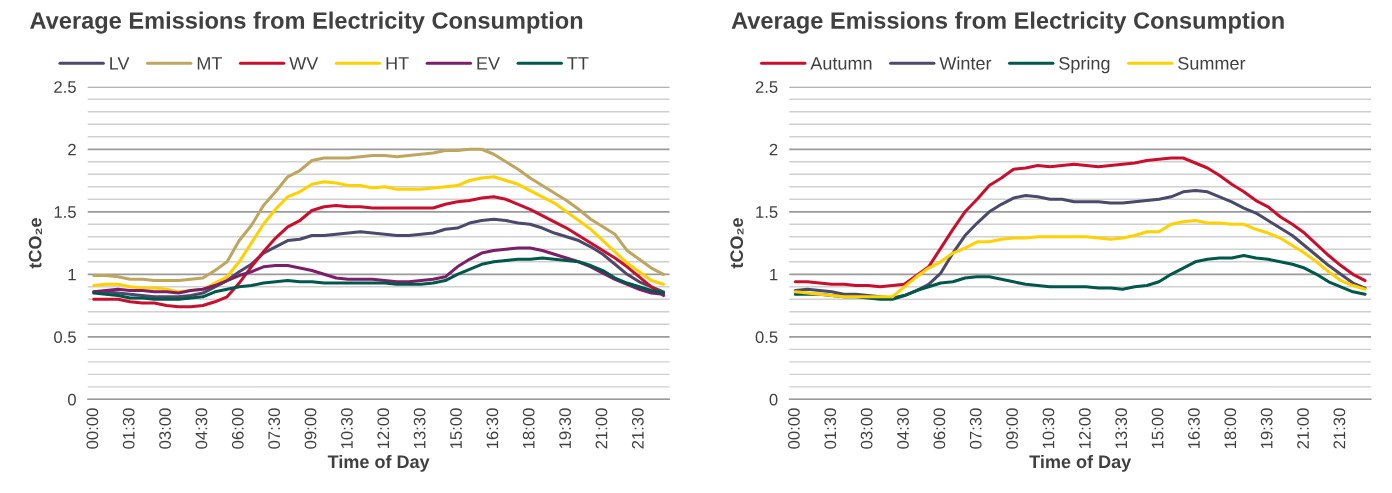  I want to click on legend-label: Summer, so click(1212, 63).